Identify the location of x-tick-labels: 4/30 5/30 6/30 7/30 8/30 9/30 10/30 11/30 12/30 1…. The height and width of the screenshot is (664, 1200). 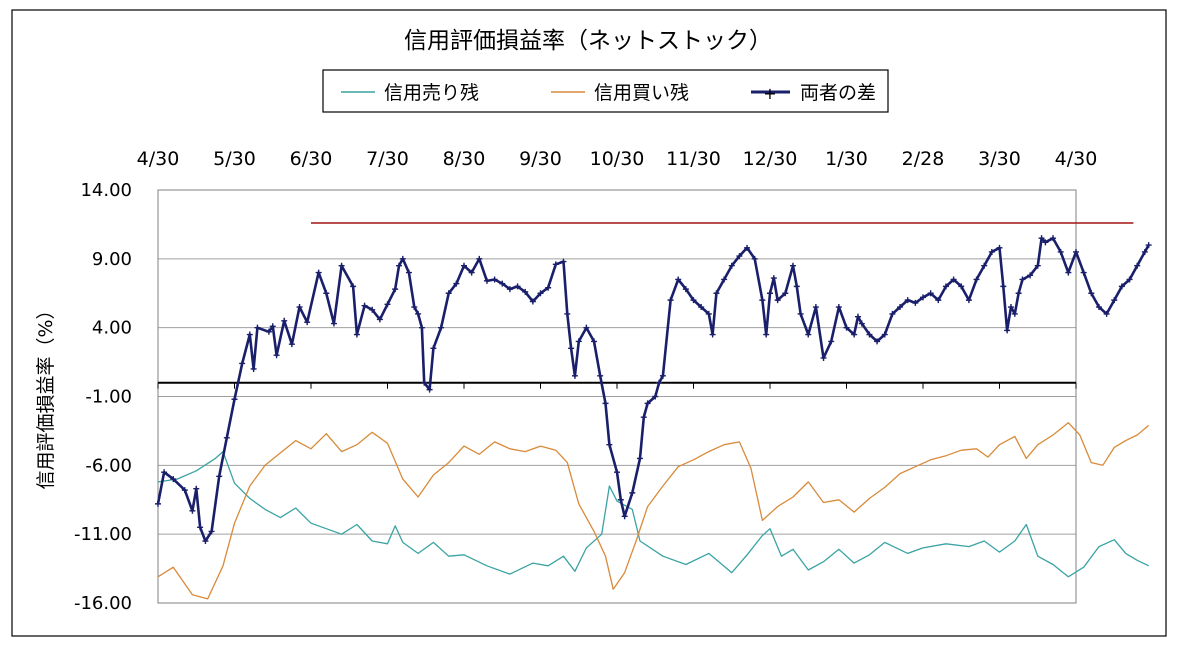
(617, 159).